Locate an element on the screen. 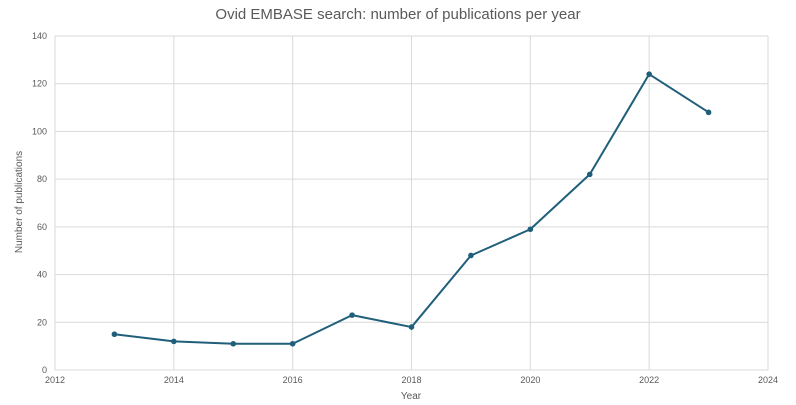 Image resolution: width=796 pixels, height=405 pixels. y-tick-label: 40 is located at coordinates (42, 275).